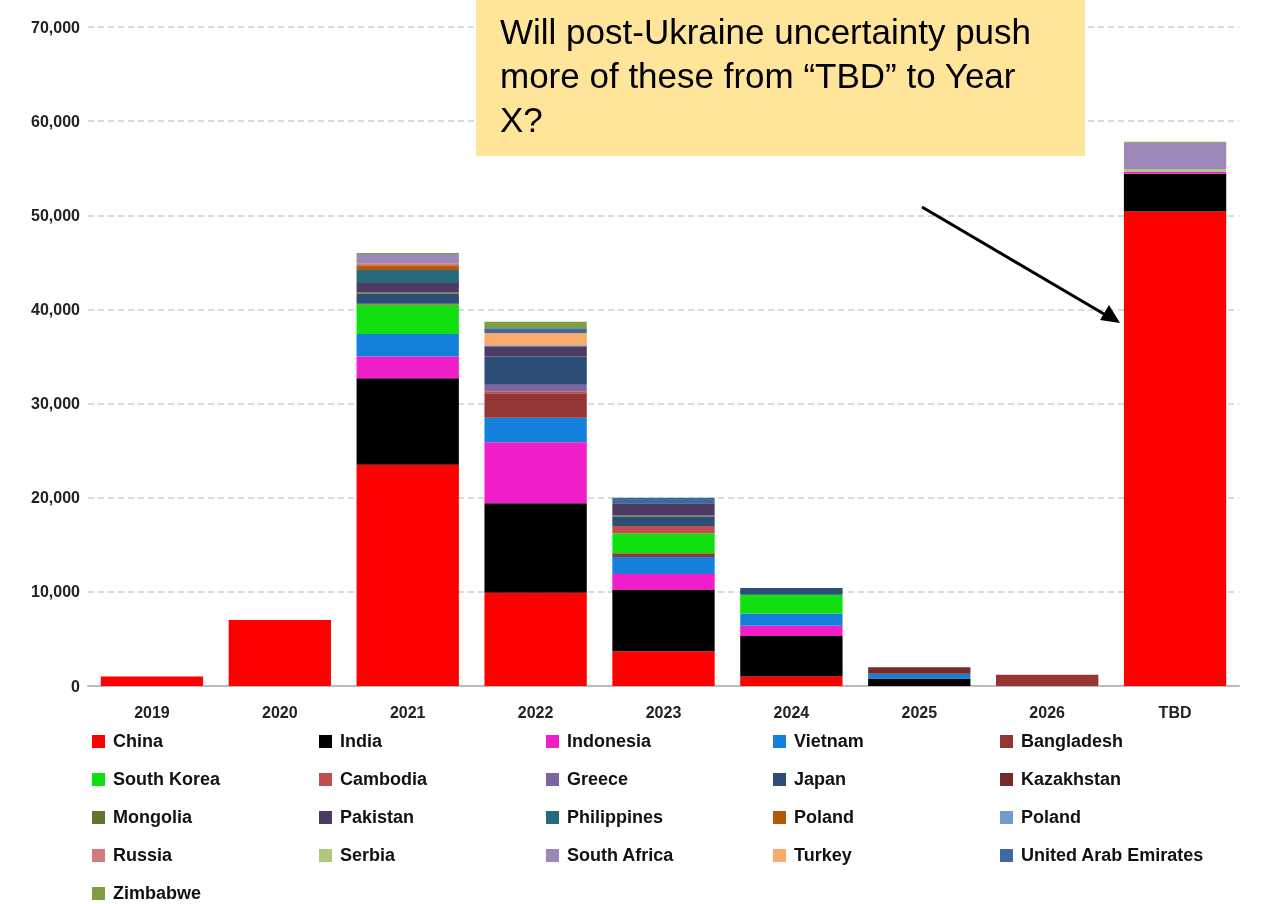 The height and width of the screenshot is (904, 1267). What do you see at coordinates (56, 27) in the screenshot?
I see `y-tick-label: 70,000` at bounding box center [56, 27].